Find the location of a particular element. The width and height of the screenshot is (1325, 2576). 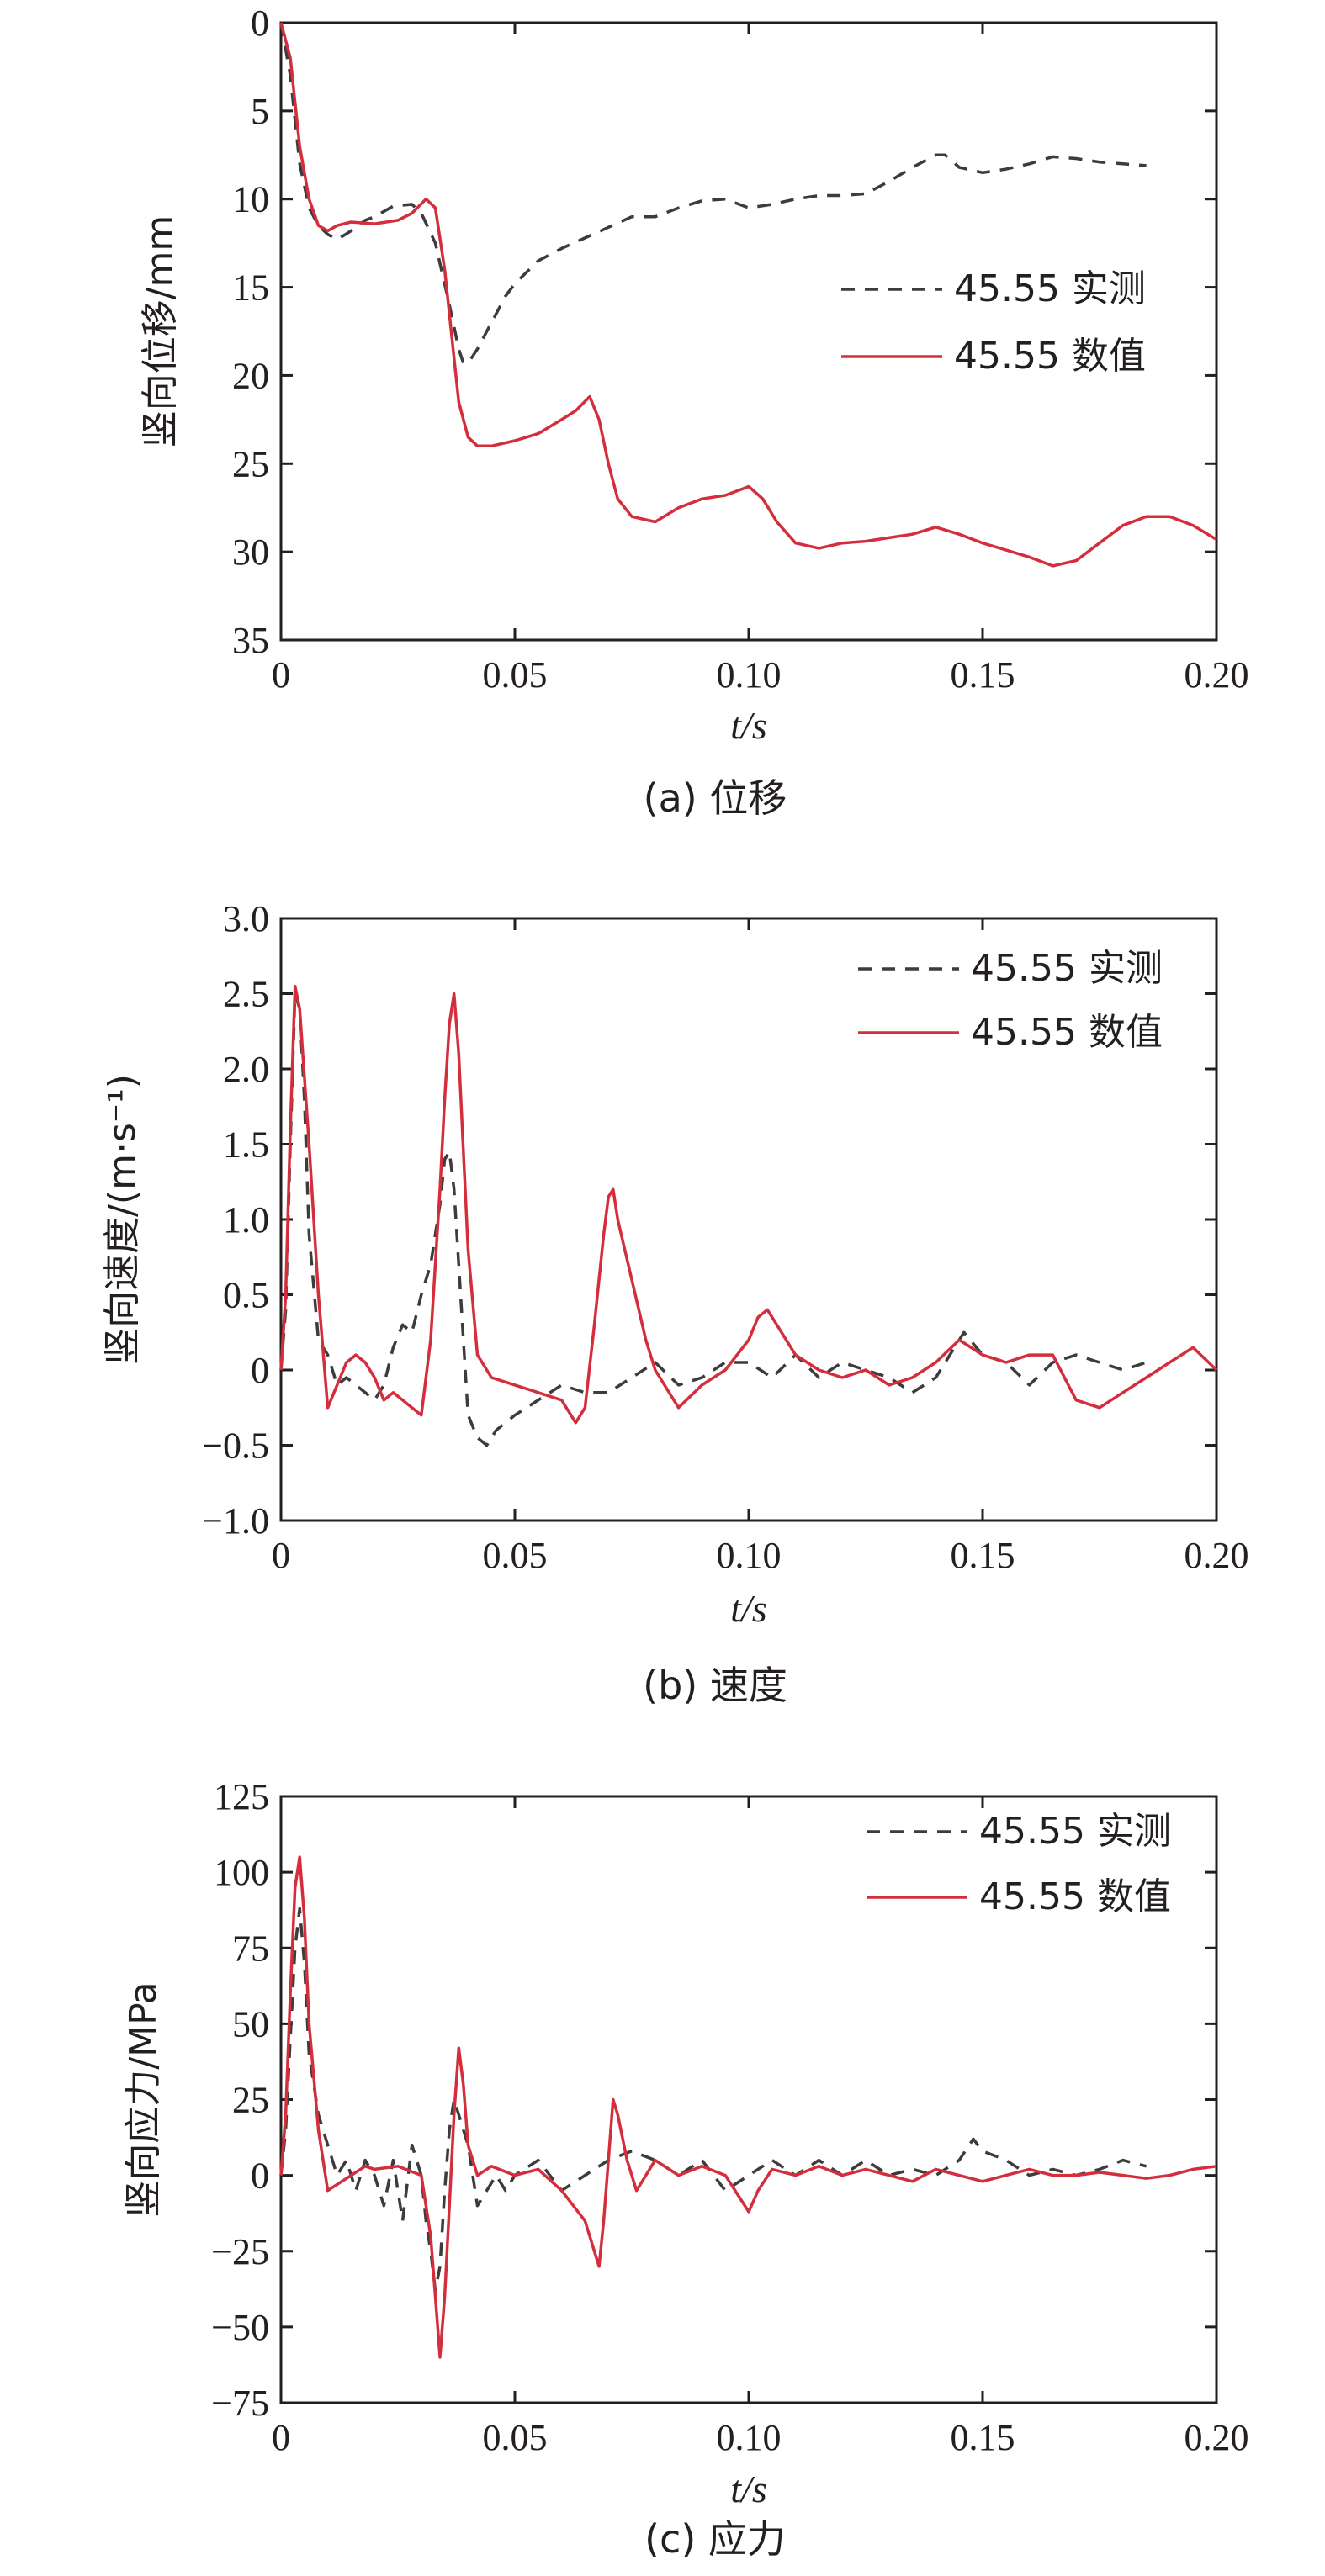

y-tick-label: 2.5 is located at coordinates (246, 994).